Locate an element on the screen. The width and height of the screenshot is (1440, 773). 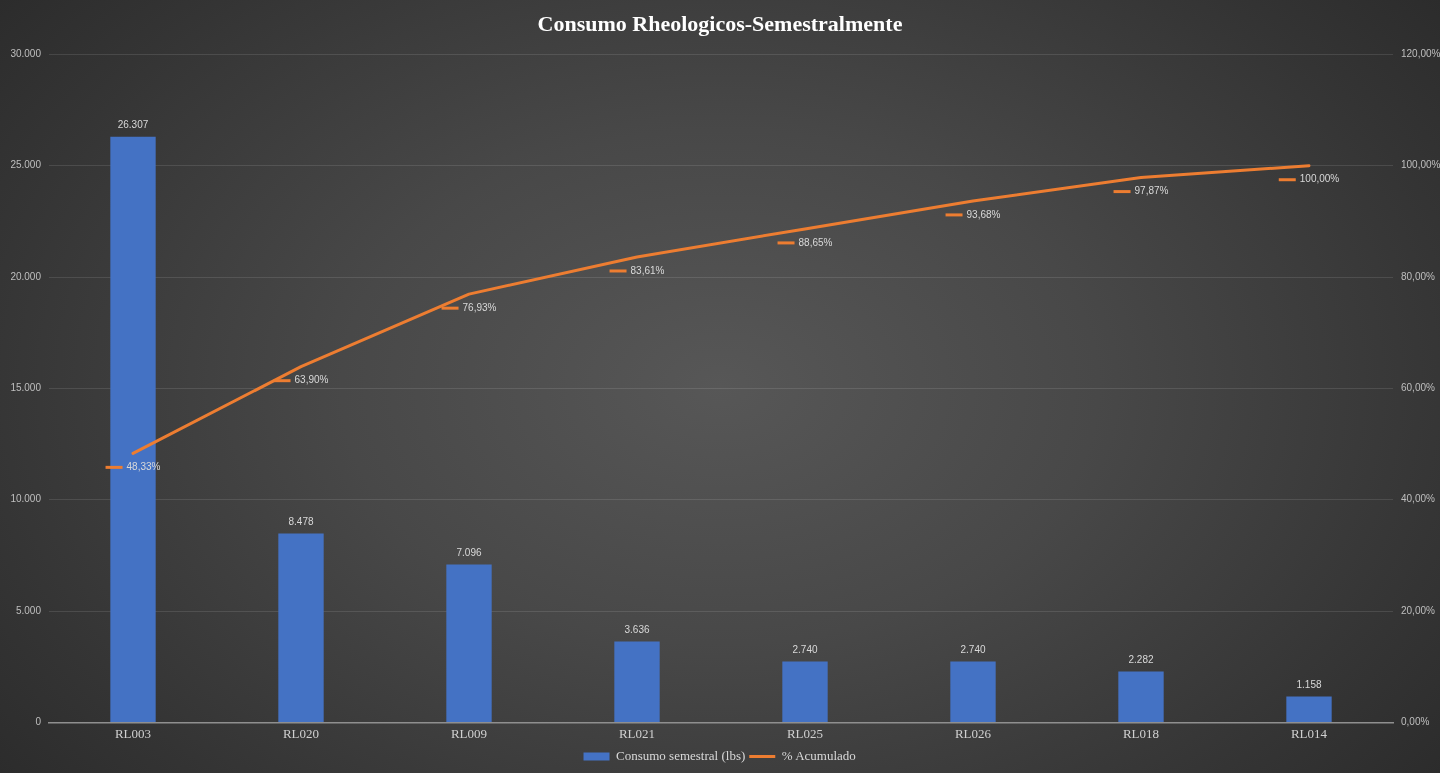
x-tick-label: RL009 is located at coordinates (469, 733).